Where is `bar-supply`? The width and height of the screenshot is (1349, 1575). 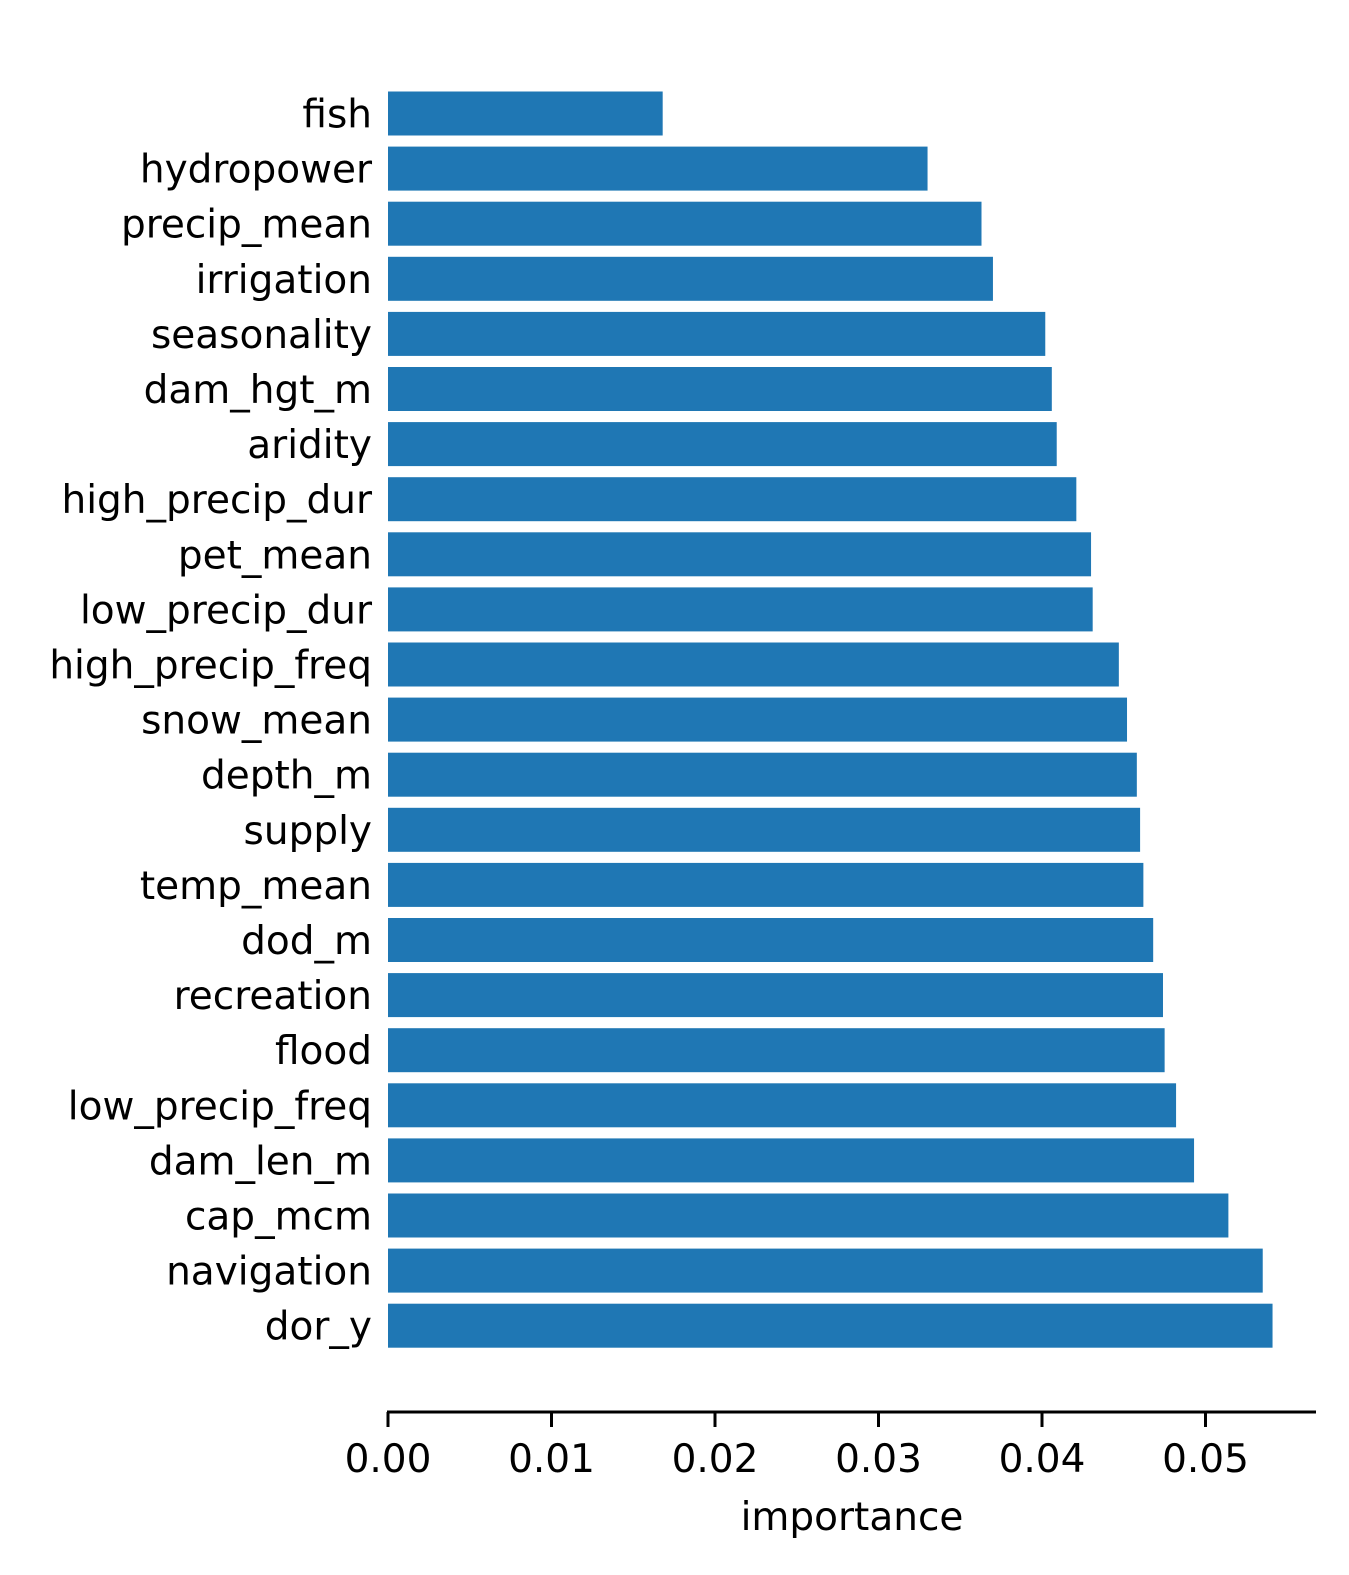
bar-supply is located at coordinates (764, 829).